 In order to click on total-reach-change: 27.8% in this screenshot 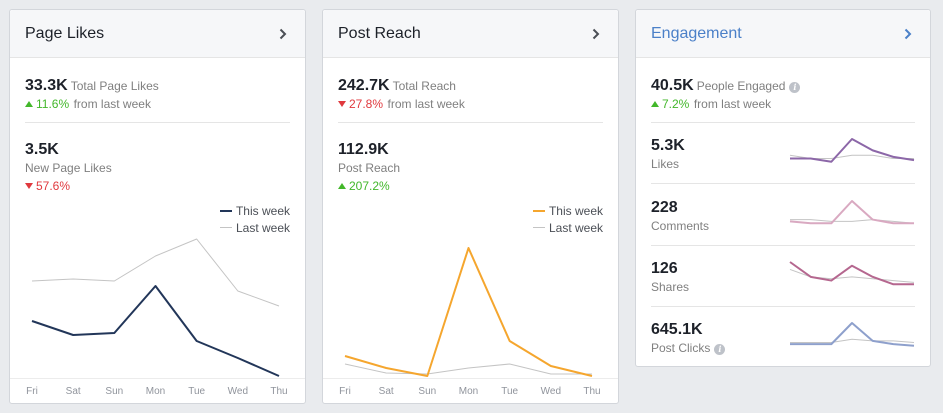, I will do `click(366, 104)`.